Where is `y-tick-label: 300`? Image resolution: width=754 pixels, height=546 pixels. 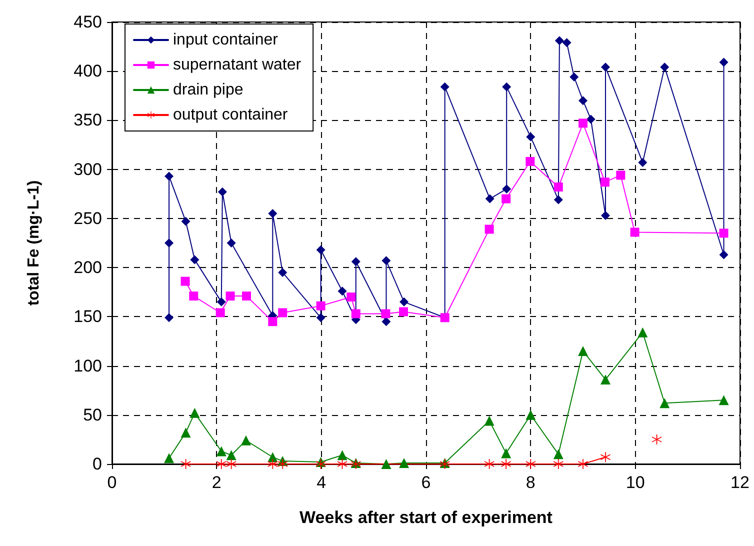
y-tick-label: 300 is located at coordinates (88, 169).